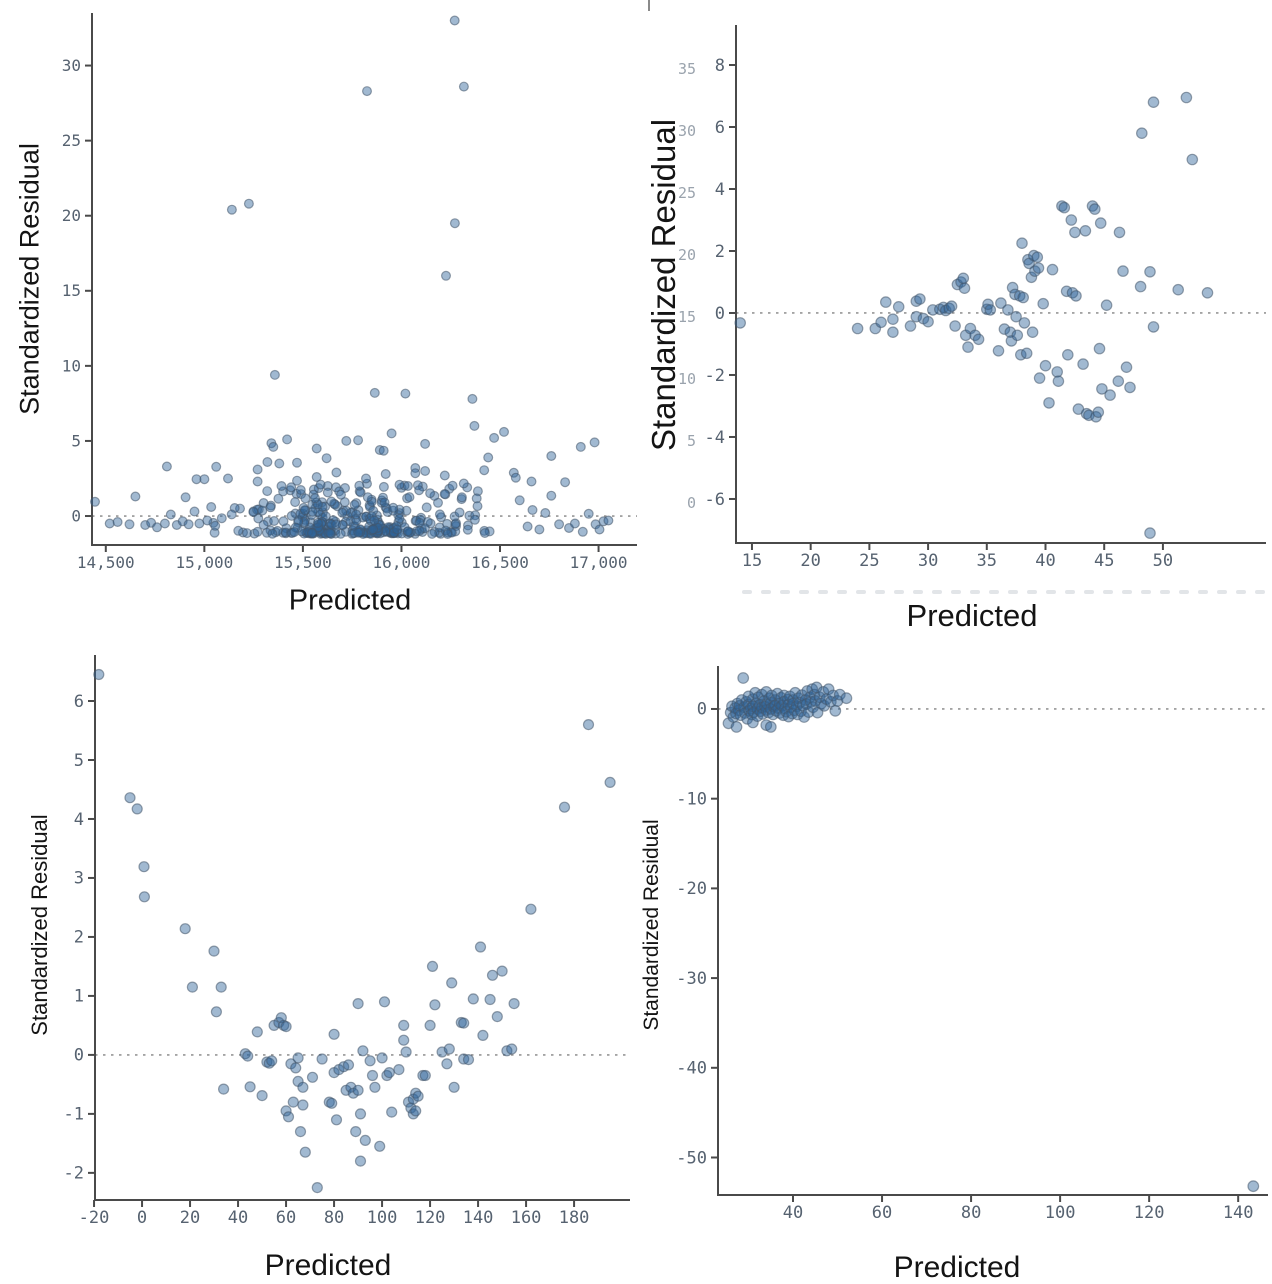 The width and height of the screenshot is (1272, 1284). Describe the element at coordinates (1163, 561) in the screenshot. I see `svg-text: 50` at that location.